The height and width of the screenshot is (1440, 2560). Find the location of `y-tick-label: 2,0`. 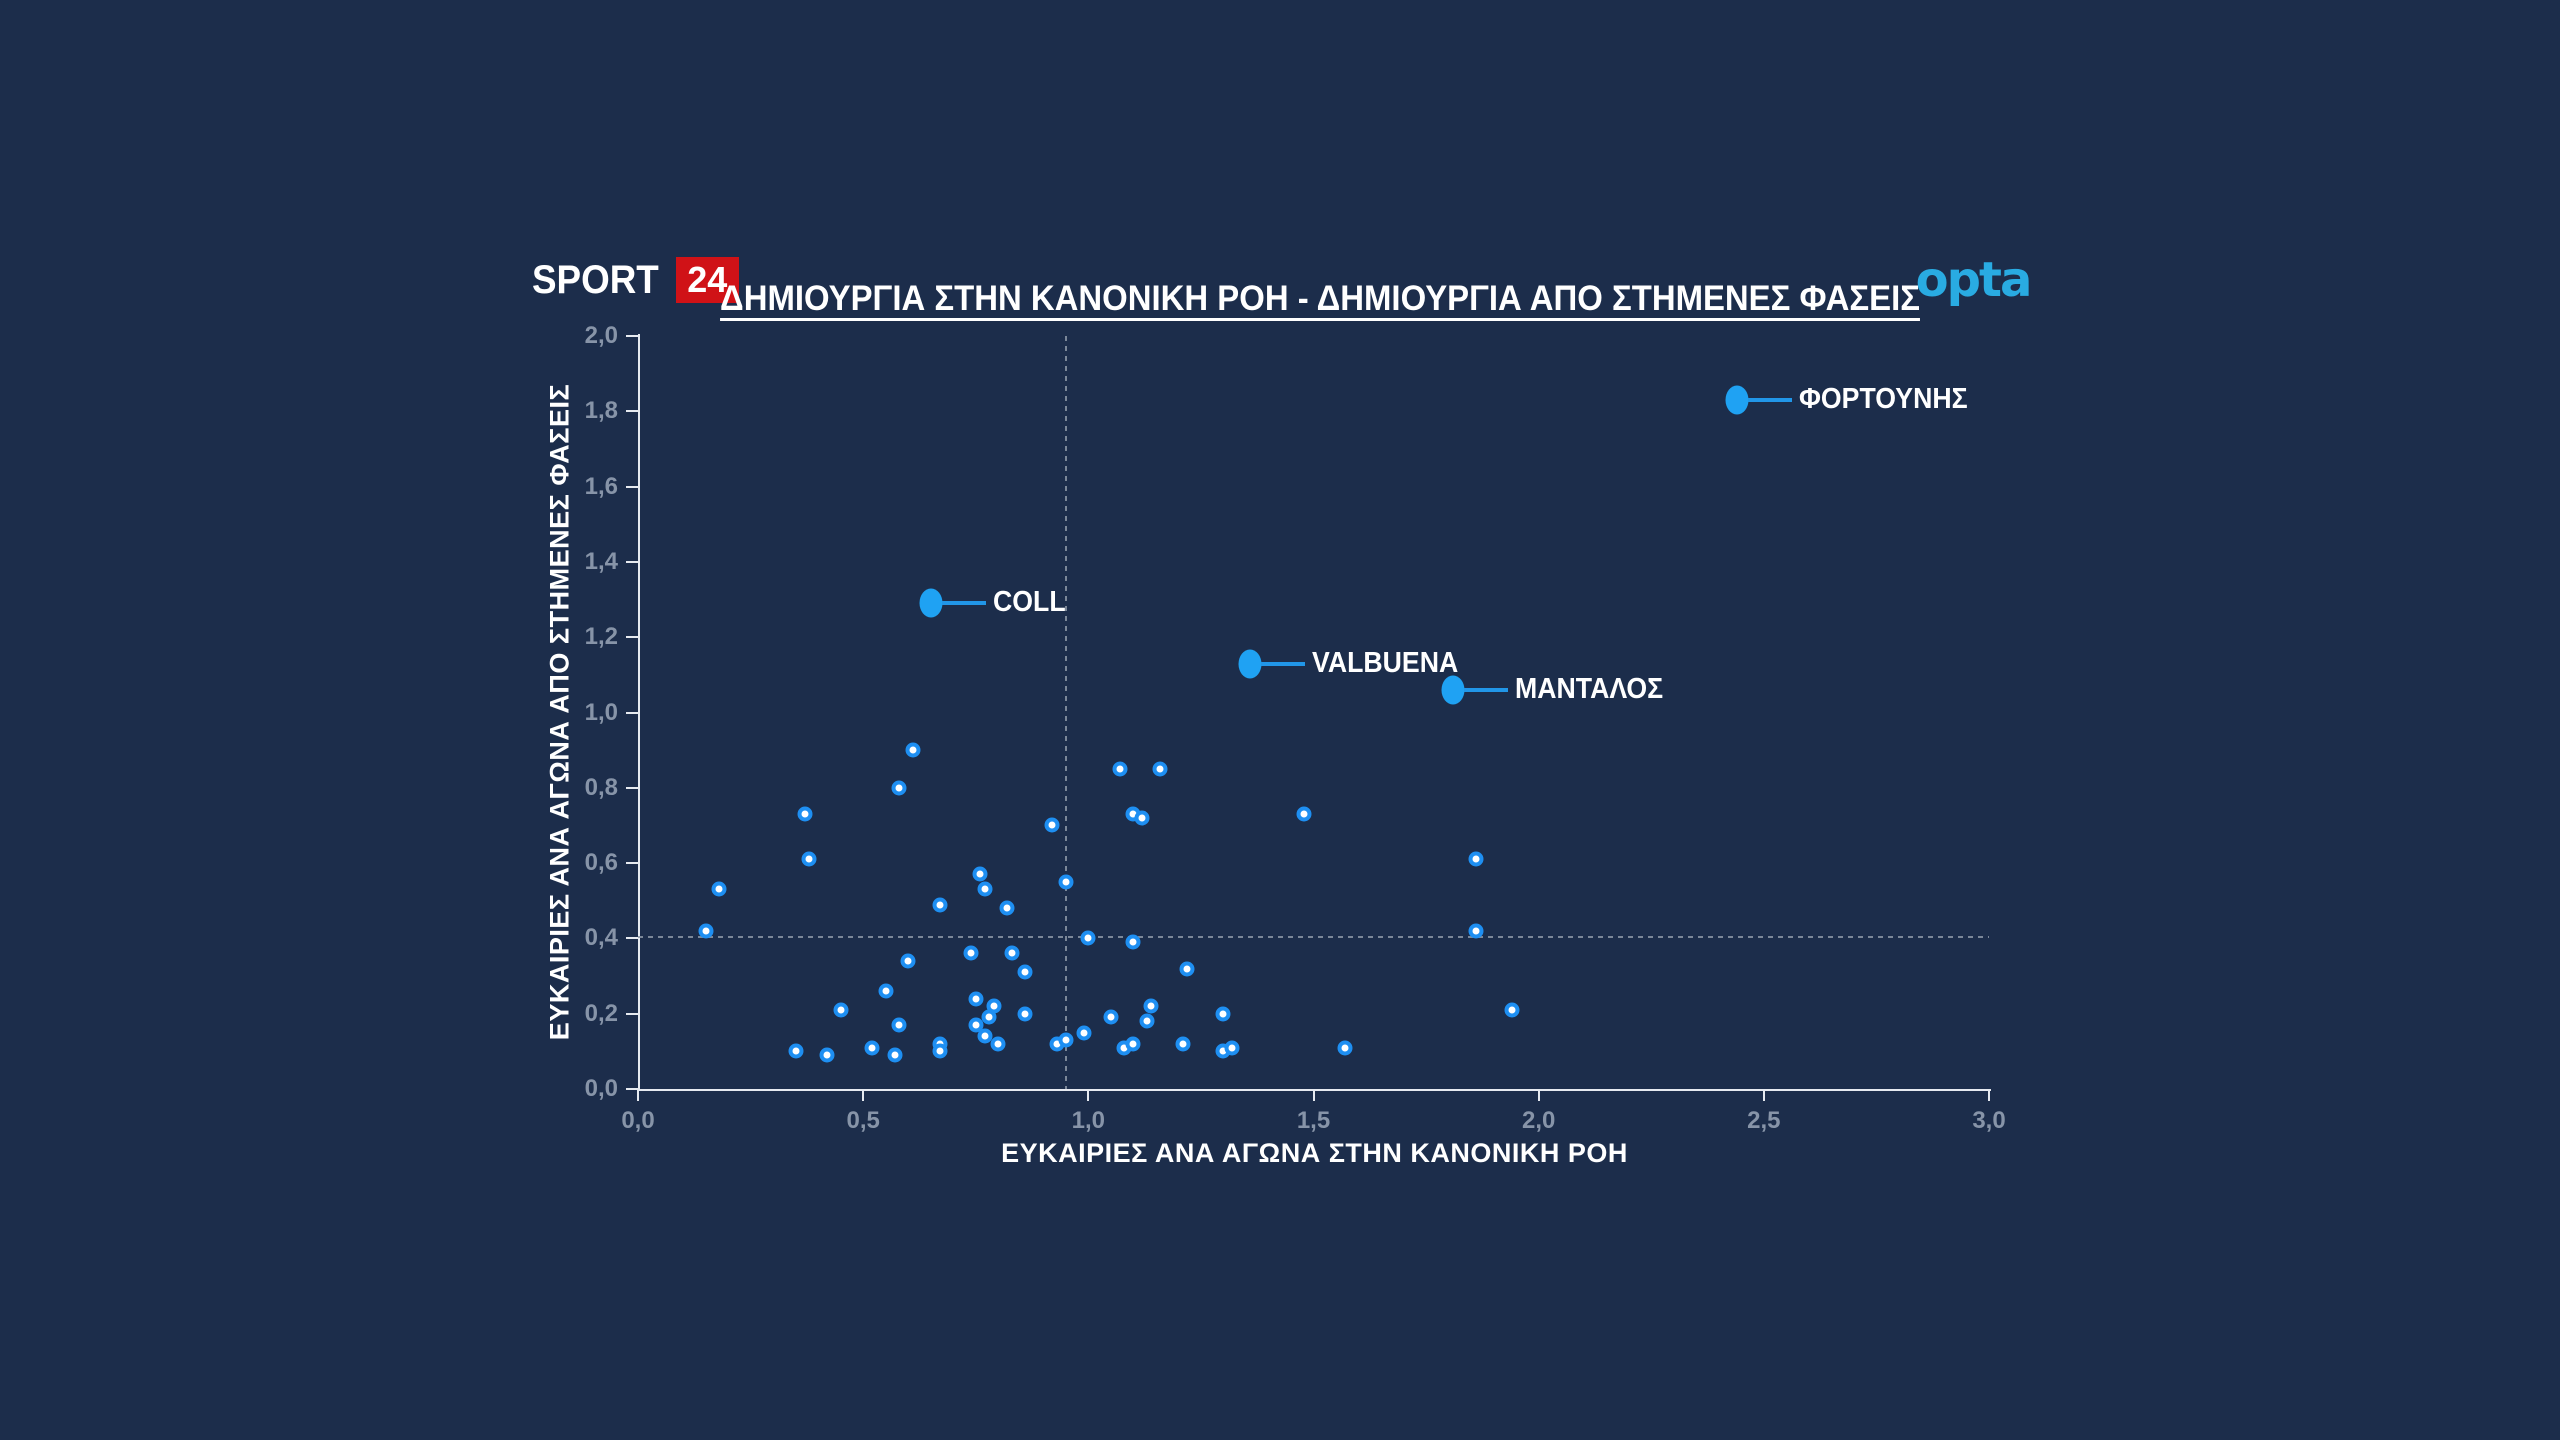

y-tick-label: 2,0 is located at coordinates (601, 335).